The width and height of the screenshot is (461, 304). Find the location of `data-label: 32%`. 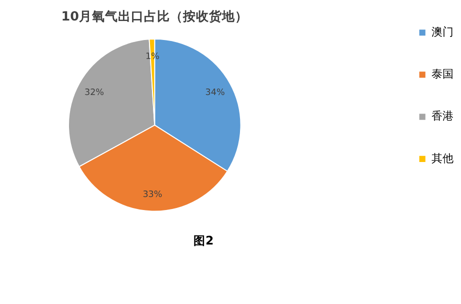

data-label: 32% is located at coordinates (94, 93).